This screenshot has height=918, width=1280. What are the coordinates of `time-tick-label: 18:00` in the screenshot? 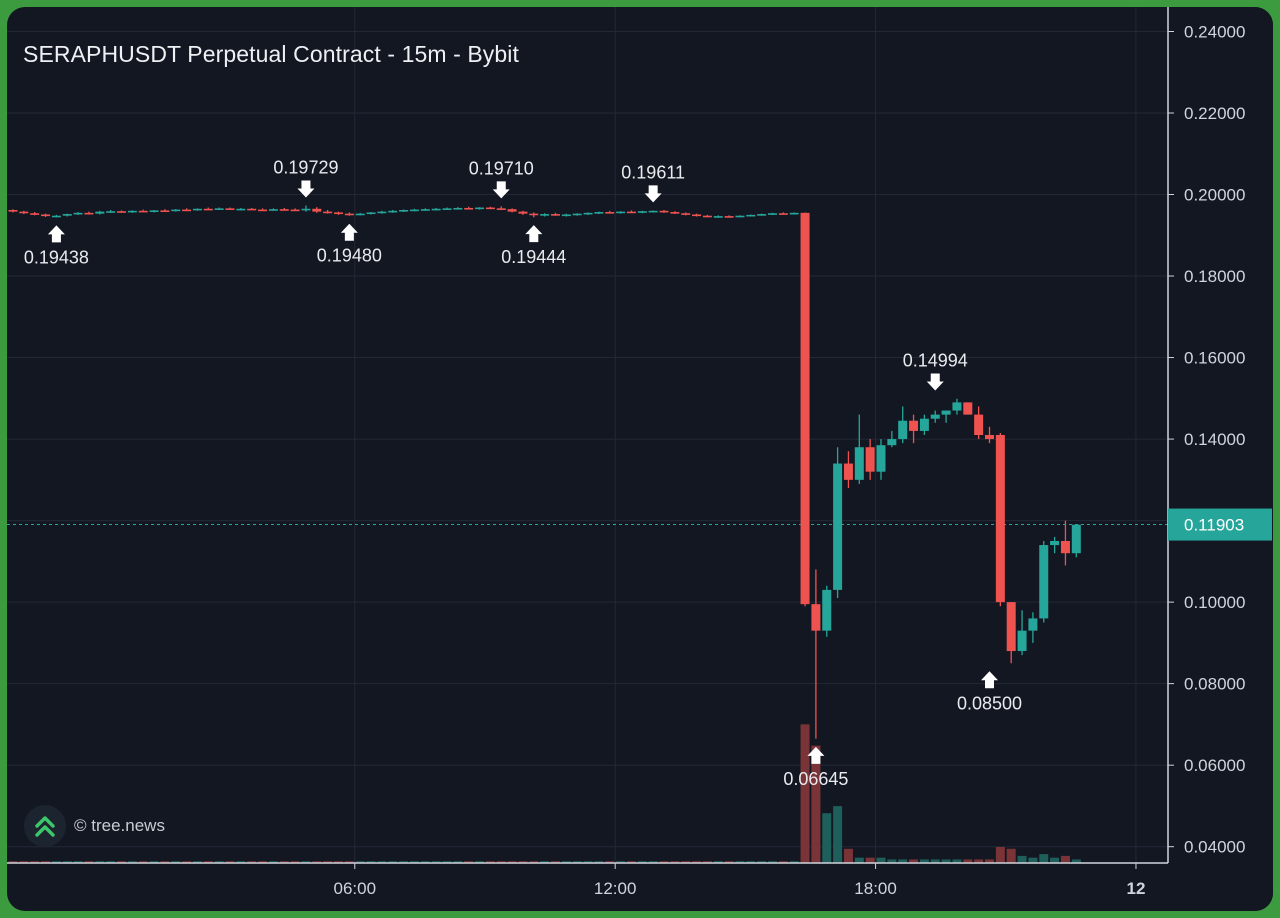 It's located at (875, 888).